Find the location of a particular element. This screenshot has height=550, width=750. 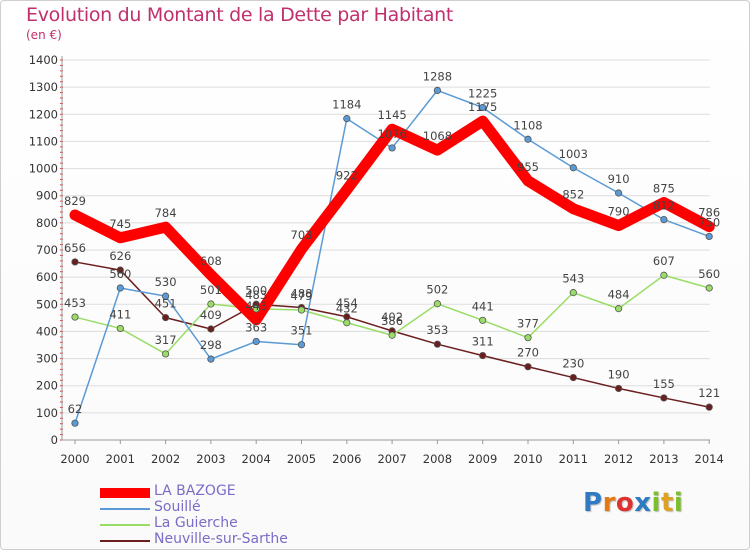

y-tick-label: 400 is located at coordinates (47, 331).